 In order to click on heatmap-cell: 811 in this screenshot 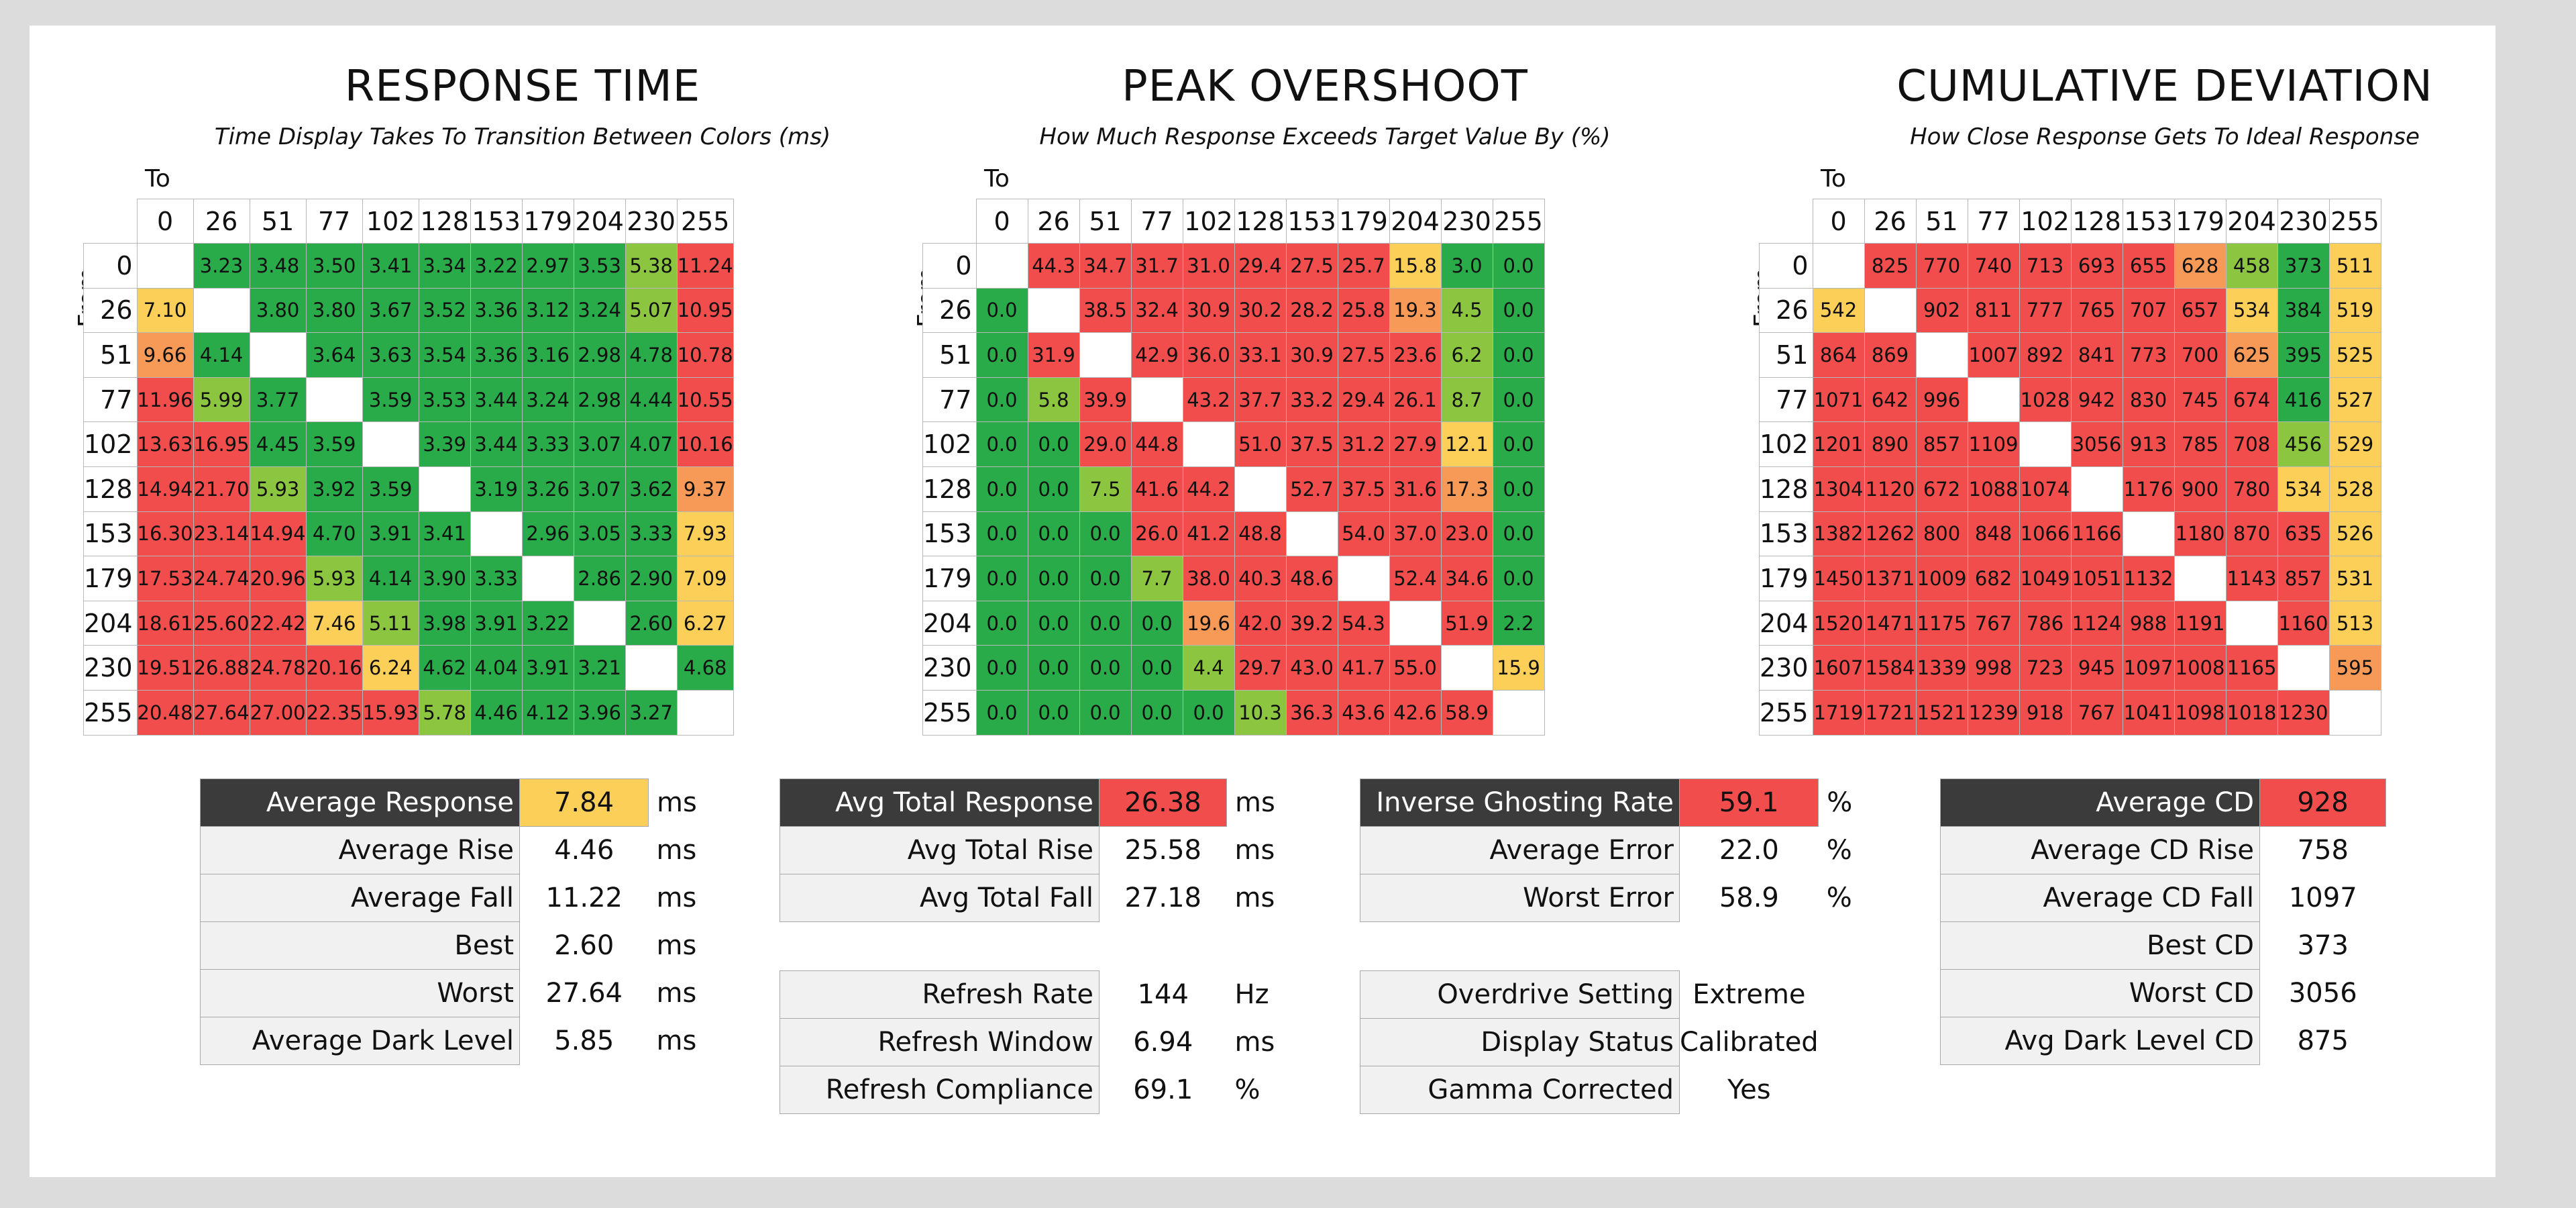, I will do `click(1993, 310)`.